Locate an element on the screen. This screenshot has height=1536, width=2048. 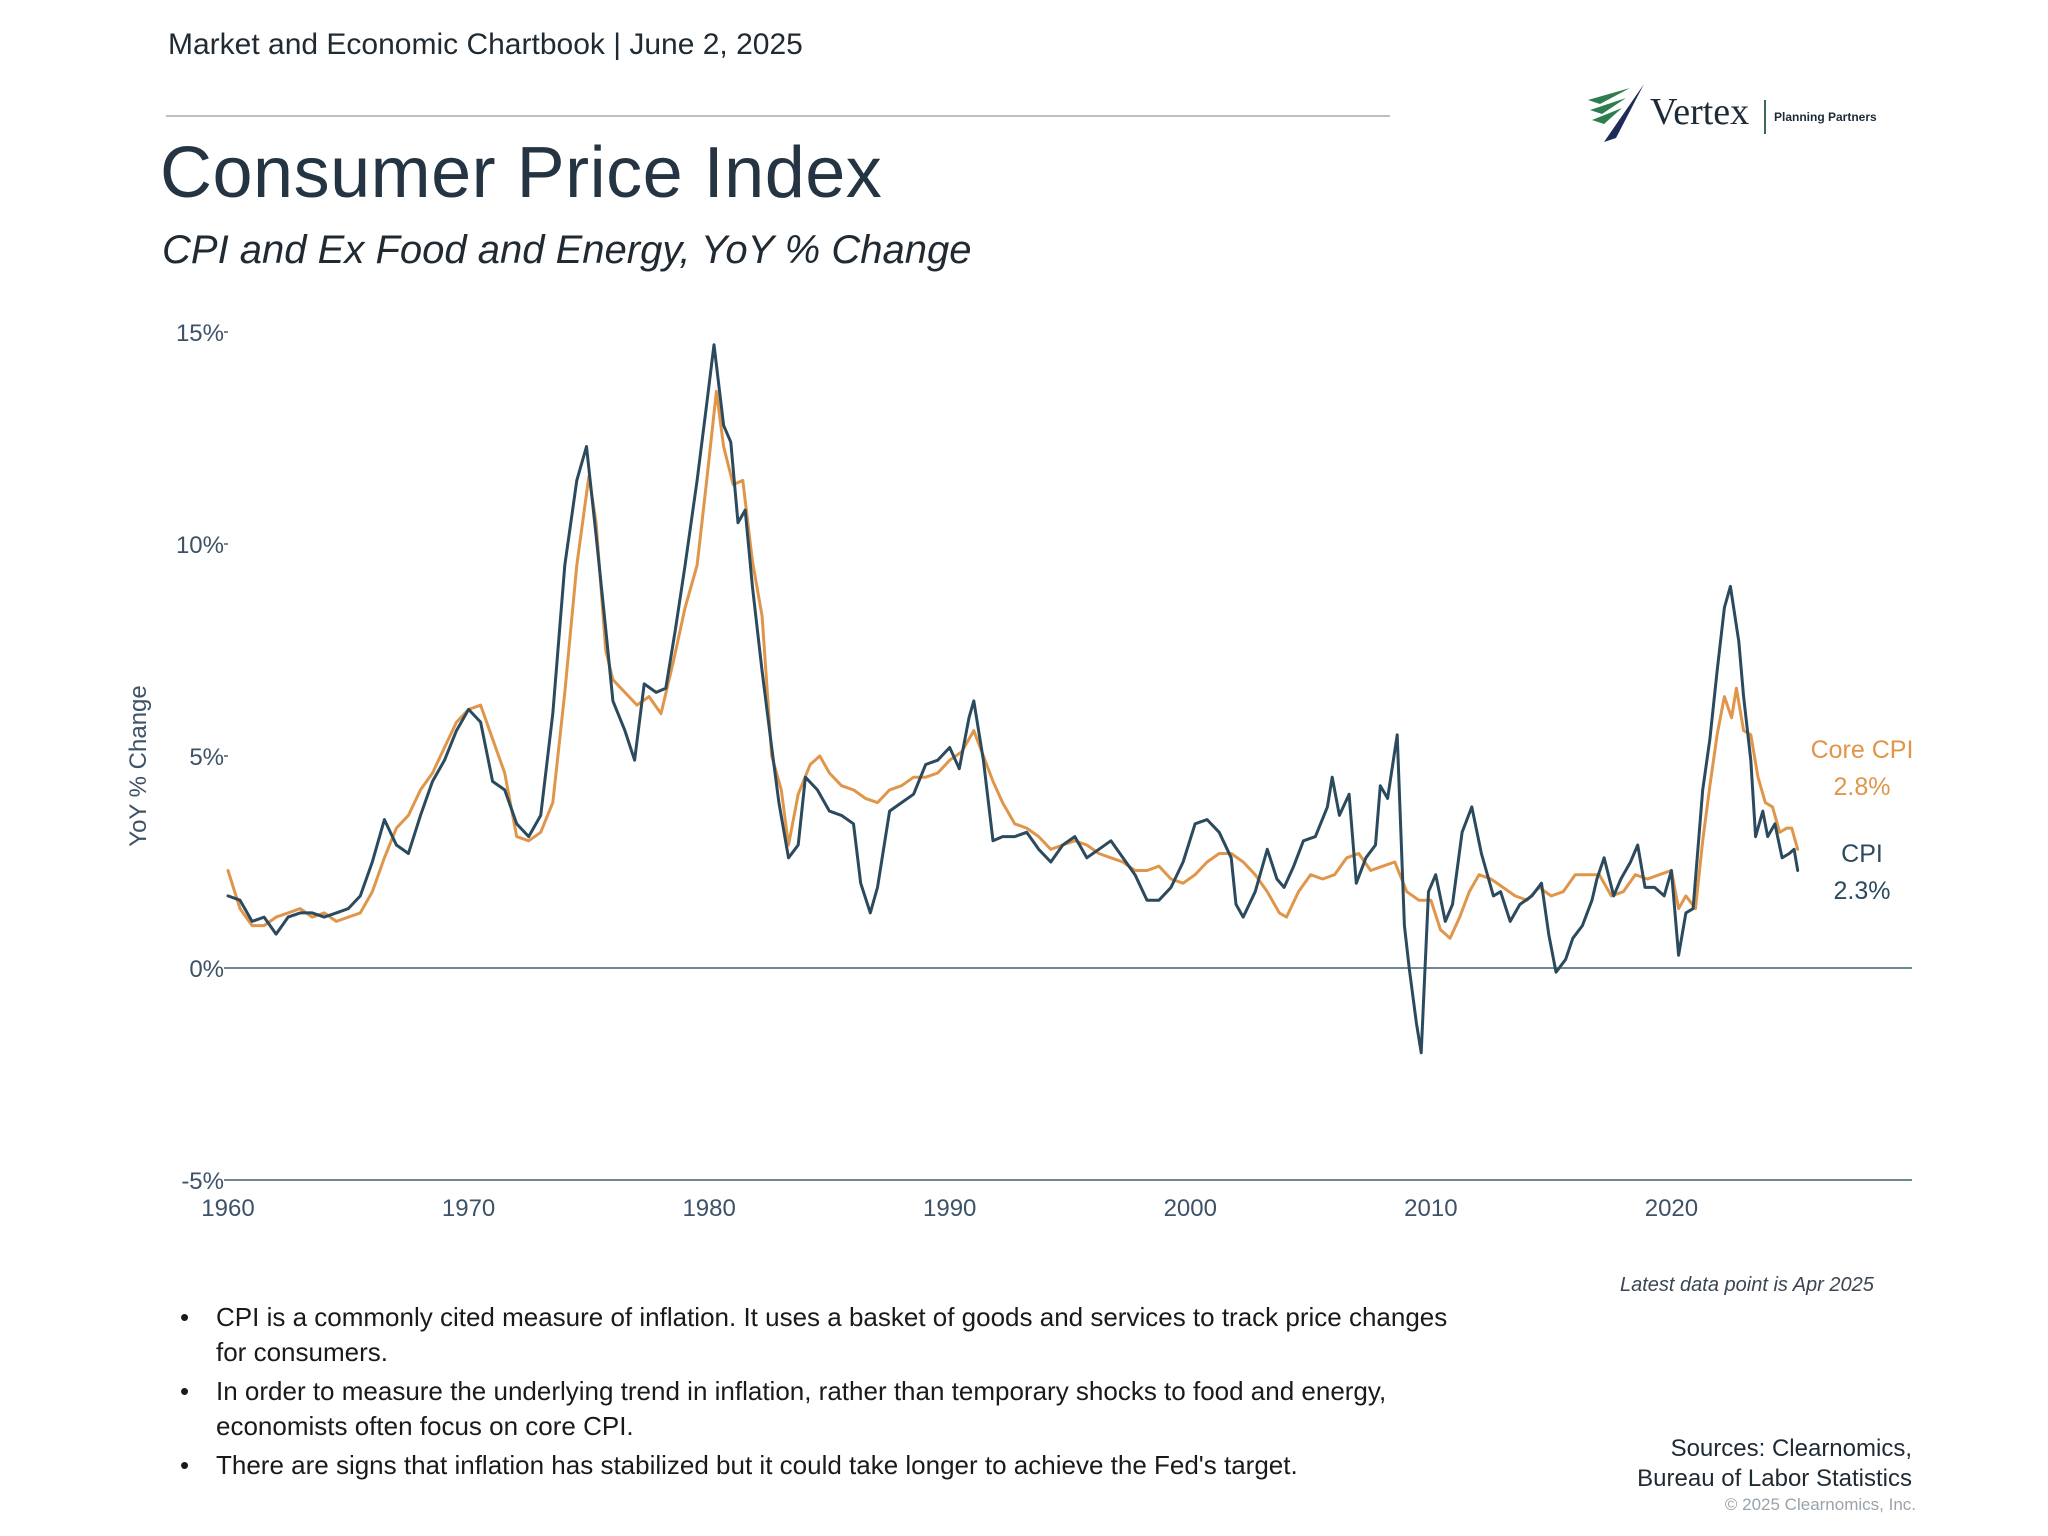
vertex-logo: Vertex Planning Partners is located at coordinates (1741, 115).